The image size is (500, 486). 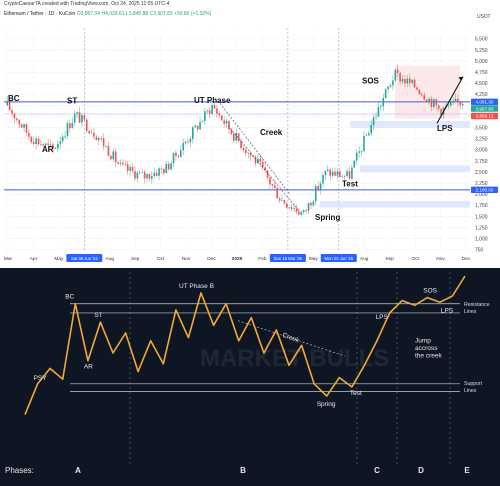 I want to click on y-tick-label: 1,000, so click(x=481, y=239).